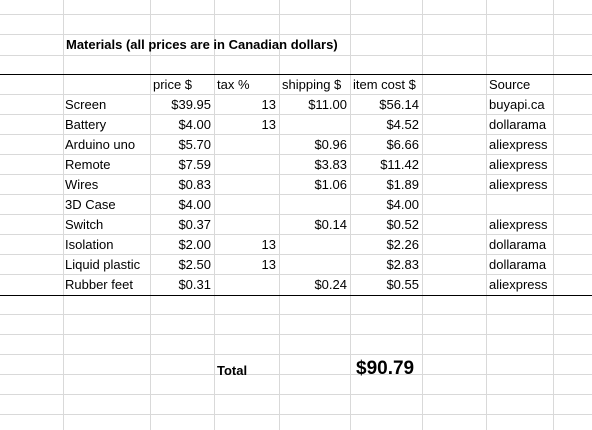  What do you see at coordinates (232, 370) in the screenshot?
I see `total-label: Total` at bounding box center [232, 370].